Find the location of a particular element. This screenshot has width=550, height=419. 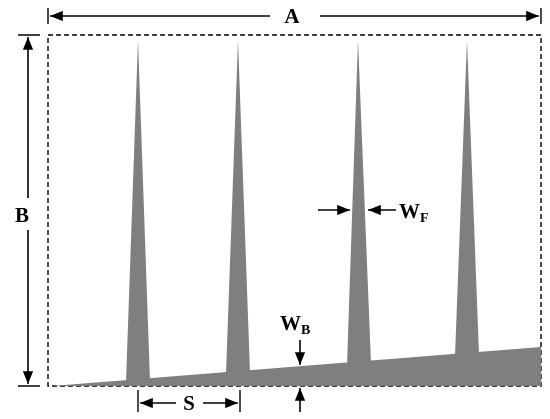

label-sub: F is located at coordinates (424, 218).